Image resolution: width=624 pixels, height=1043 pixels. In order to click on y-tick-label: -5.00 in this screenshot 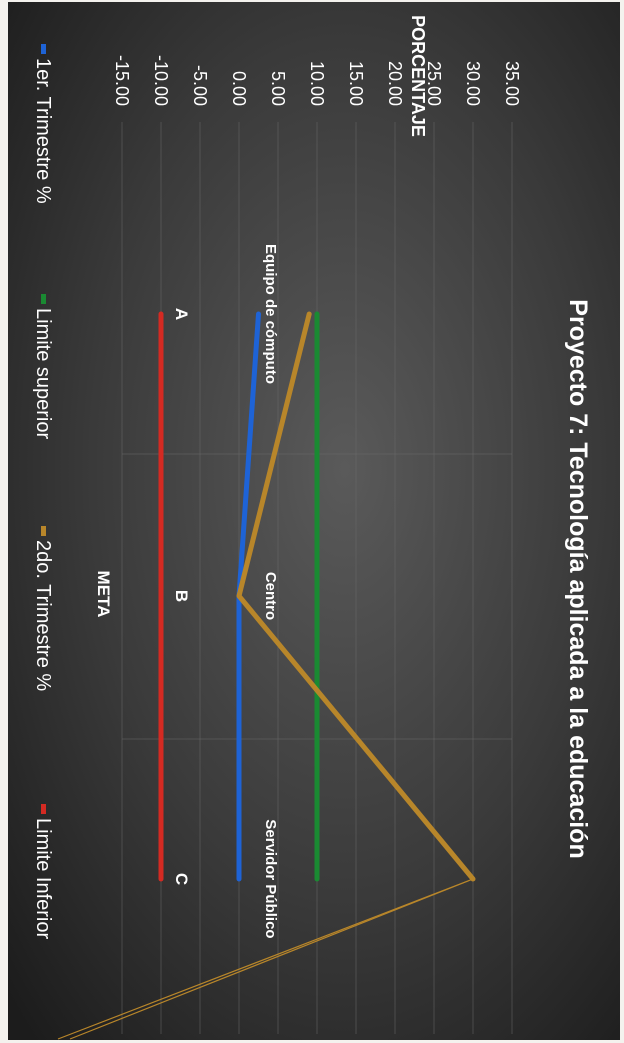, I will do `click(200, 85)`.